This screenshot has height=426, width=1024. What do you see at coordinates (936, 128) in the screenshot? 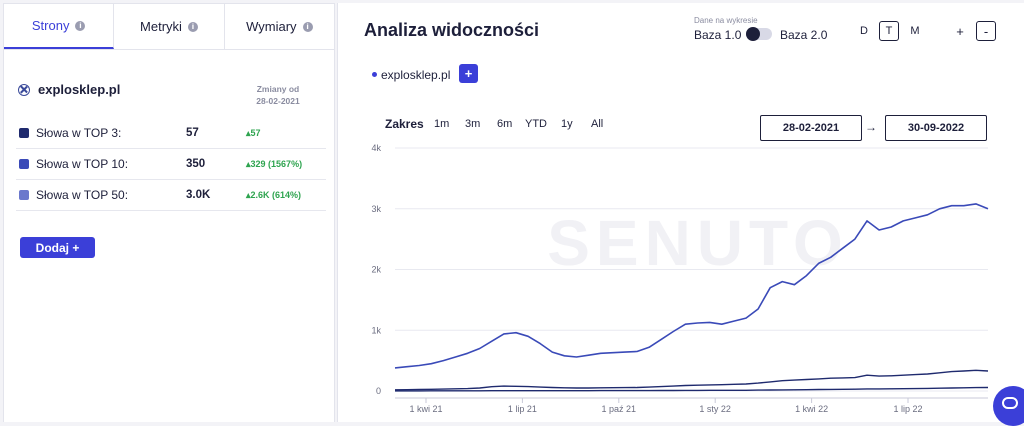
I see `date-to-field: 30-09-2022` at bounding box center [936, 128].